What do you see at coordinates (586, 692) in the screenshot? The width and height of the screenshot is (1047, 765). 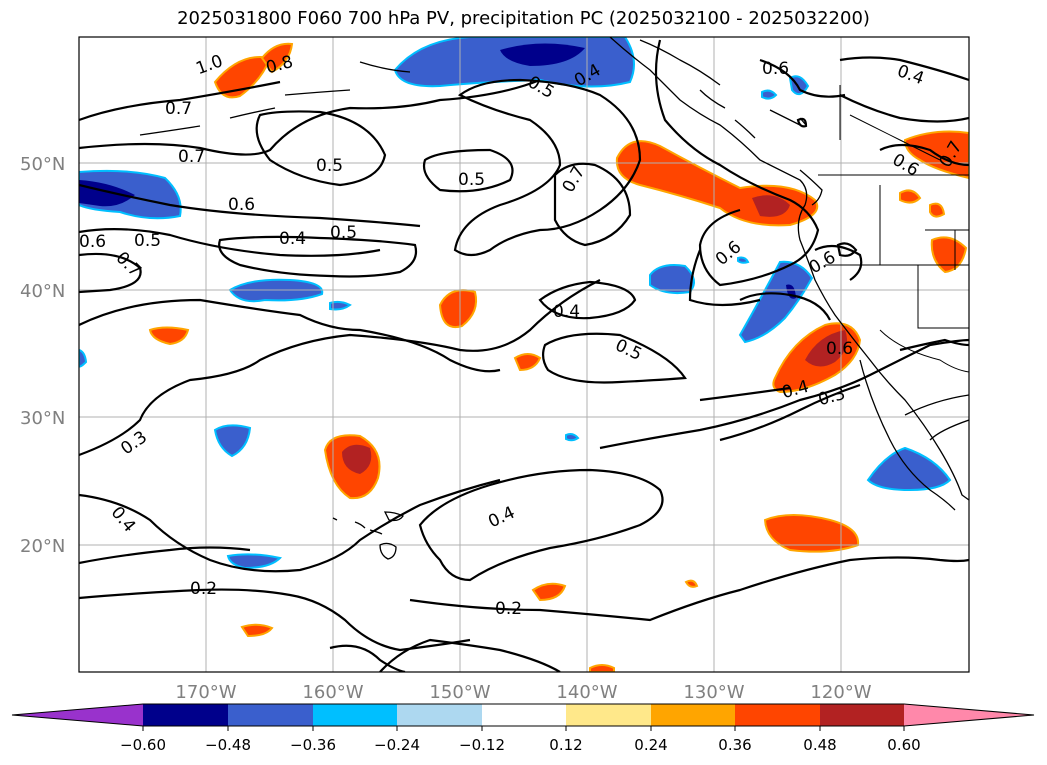 I see `lon-label: 140°W` at bounding box center [586, 692].